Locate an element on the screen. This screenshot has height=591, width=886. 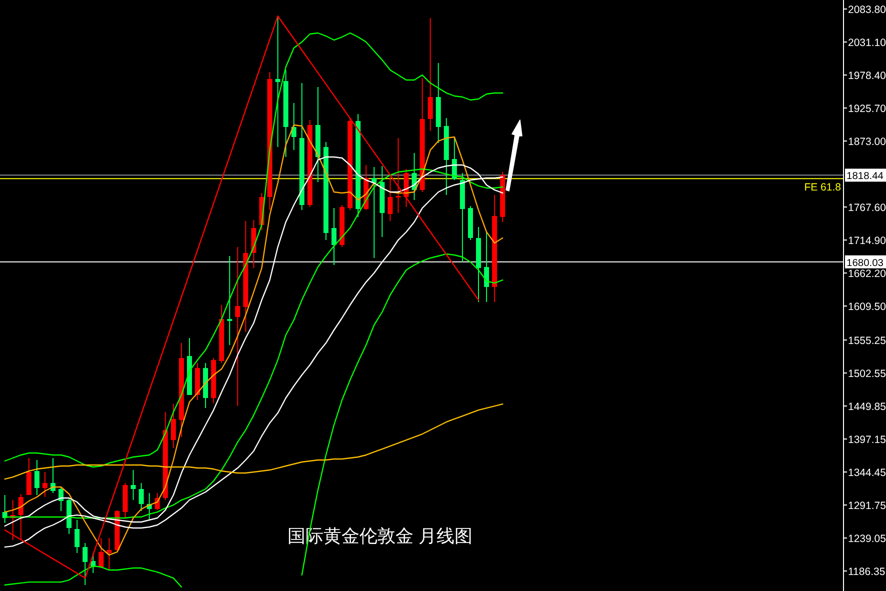
y-tick-label: 1449.85 is located at coordinates (867, 406).